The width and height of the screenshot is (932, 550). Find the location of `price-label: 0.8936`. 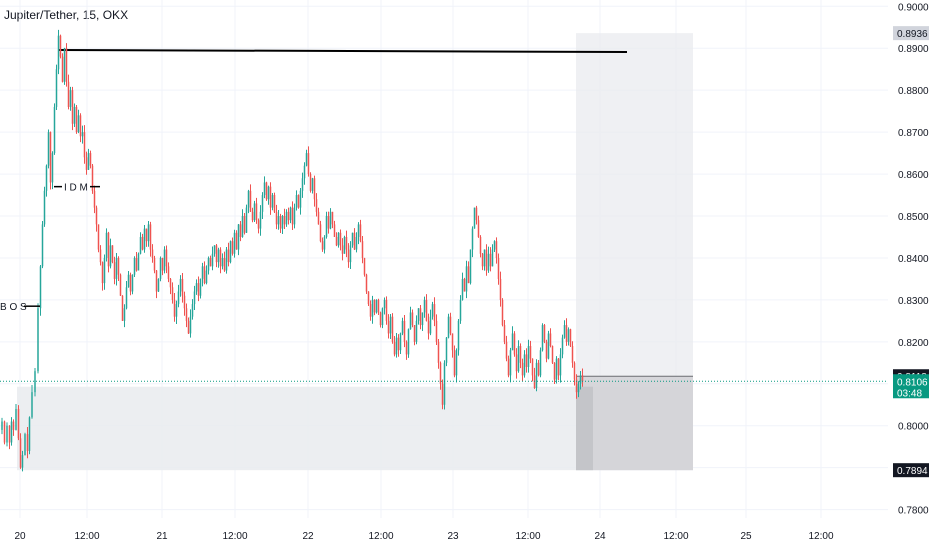

price-label: 0.8936 is located at coordinates (912, 34).